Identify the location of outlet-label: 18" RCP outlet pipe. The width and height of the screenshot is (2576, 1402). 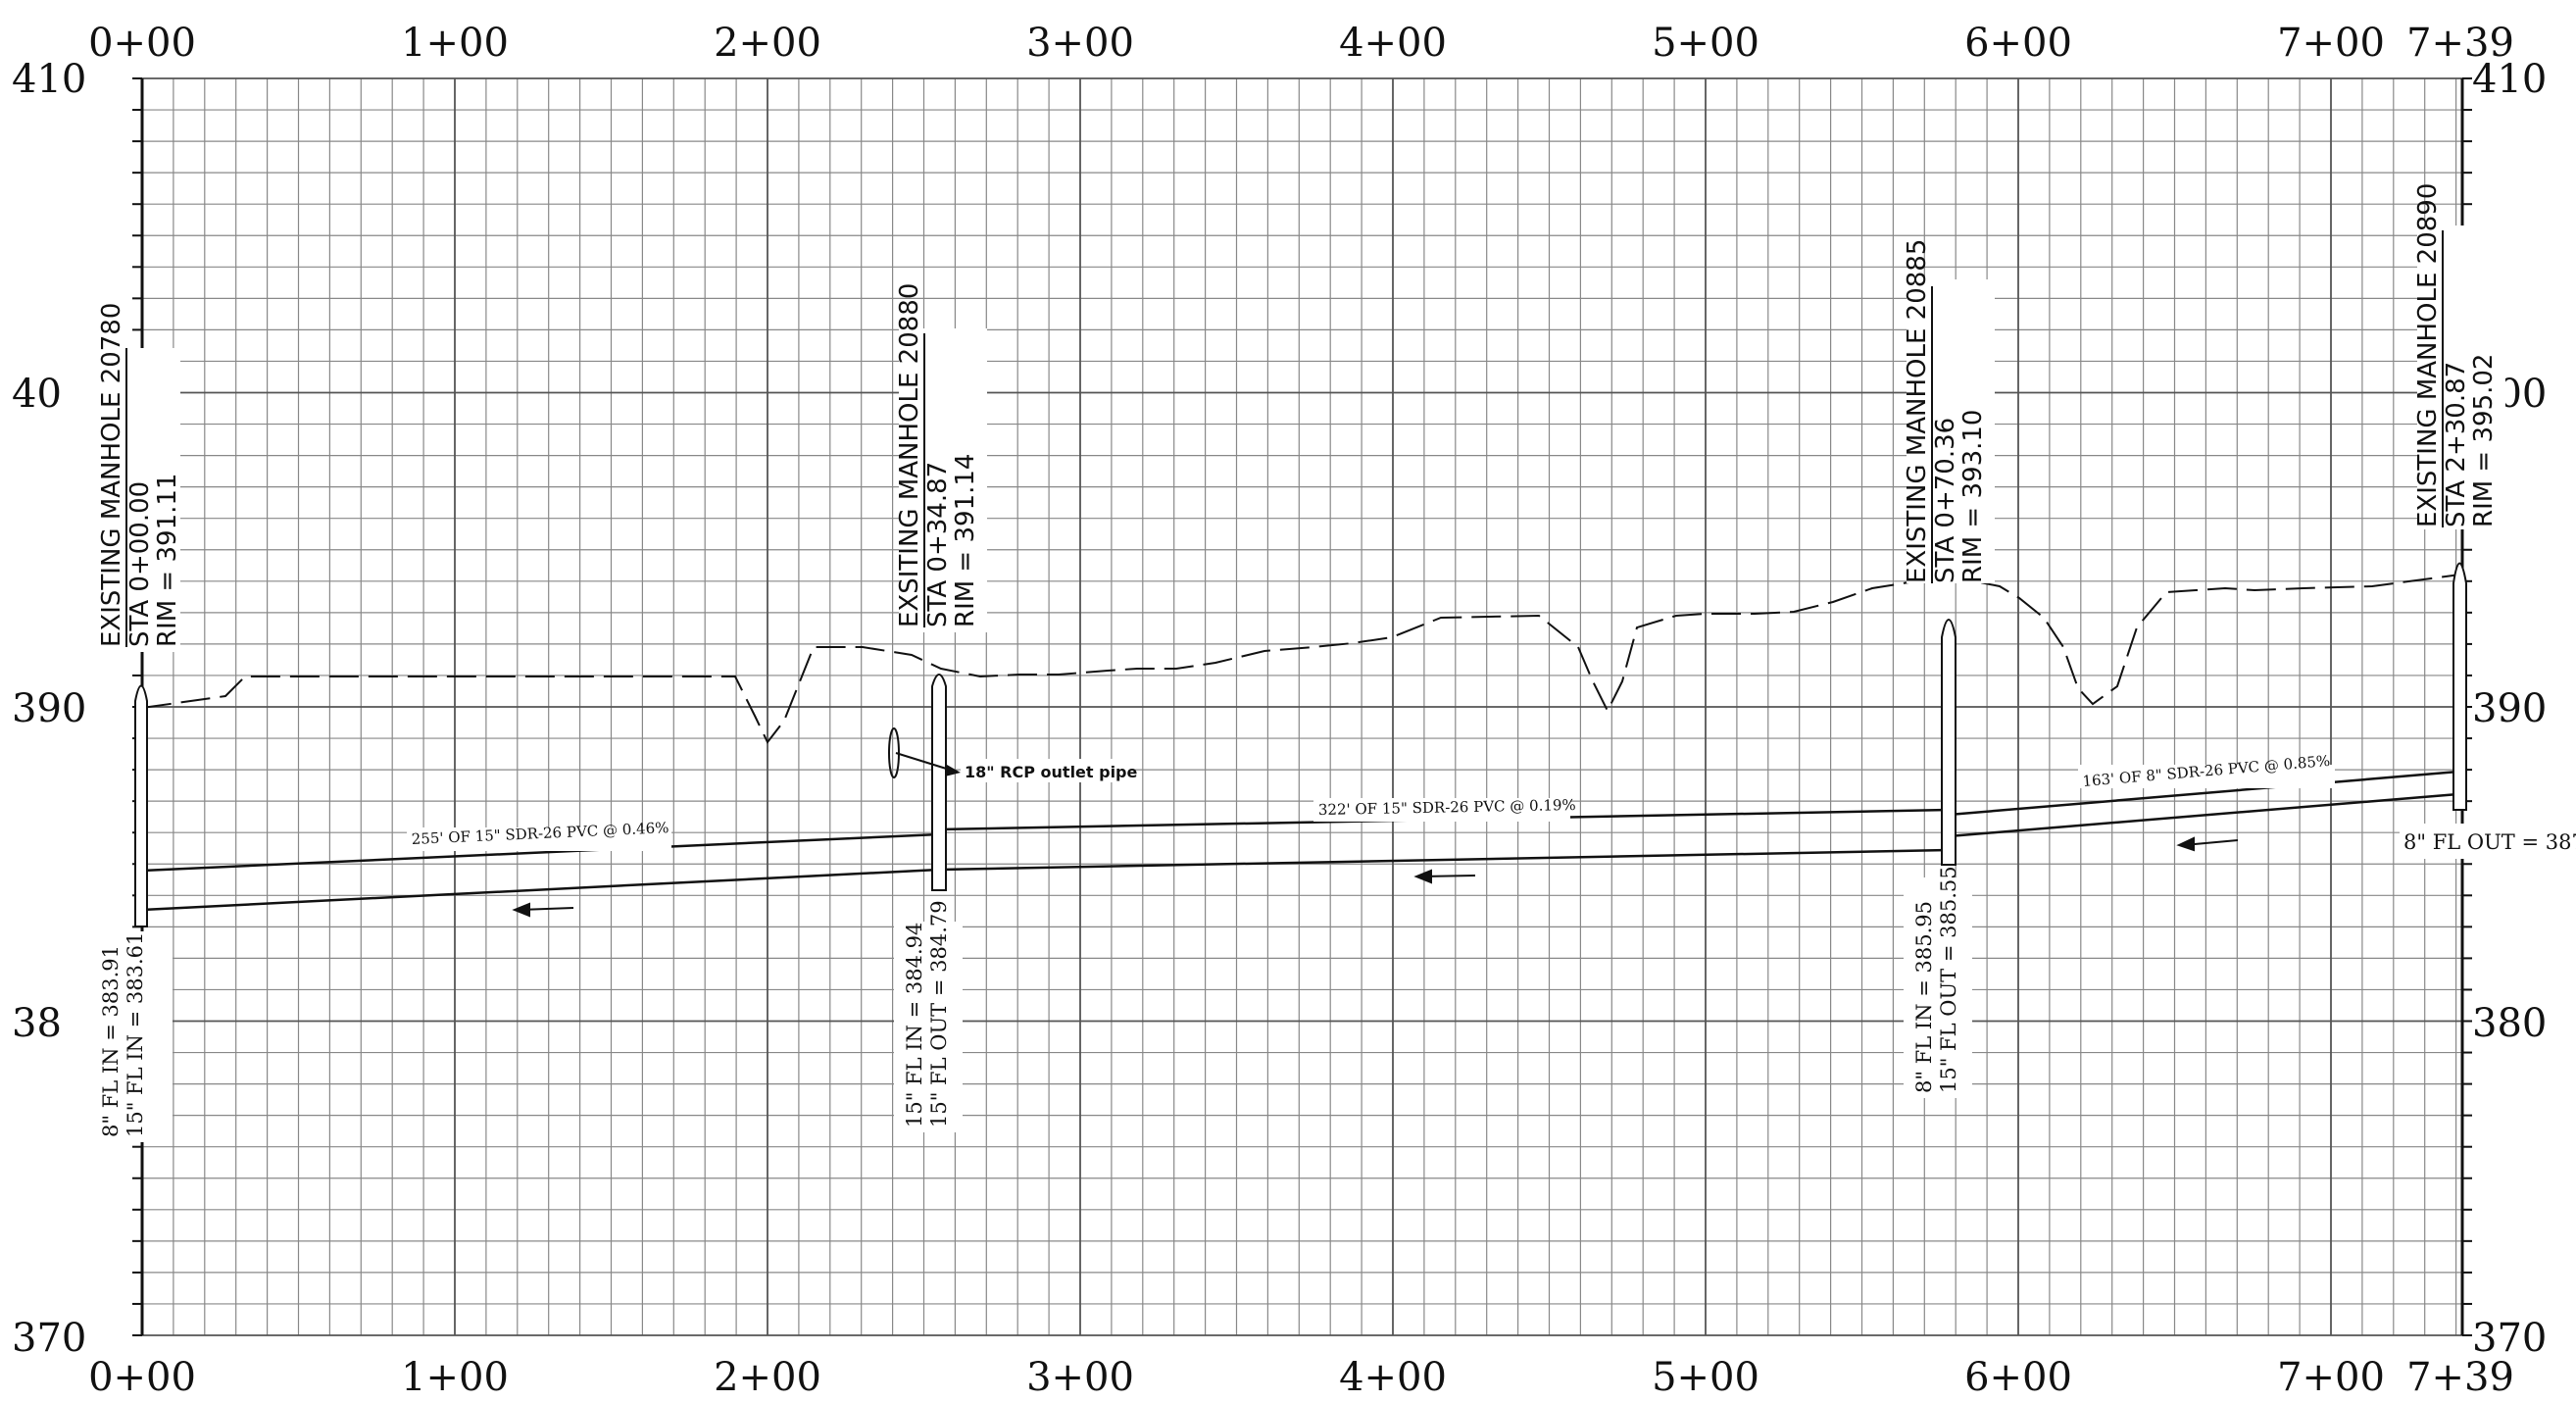
(1051, 772).